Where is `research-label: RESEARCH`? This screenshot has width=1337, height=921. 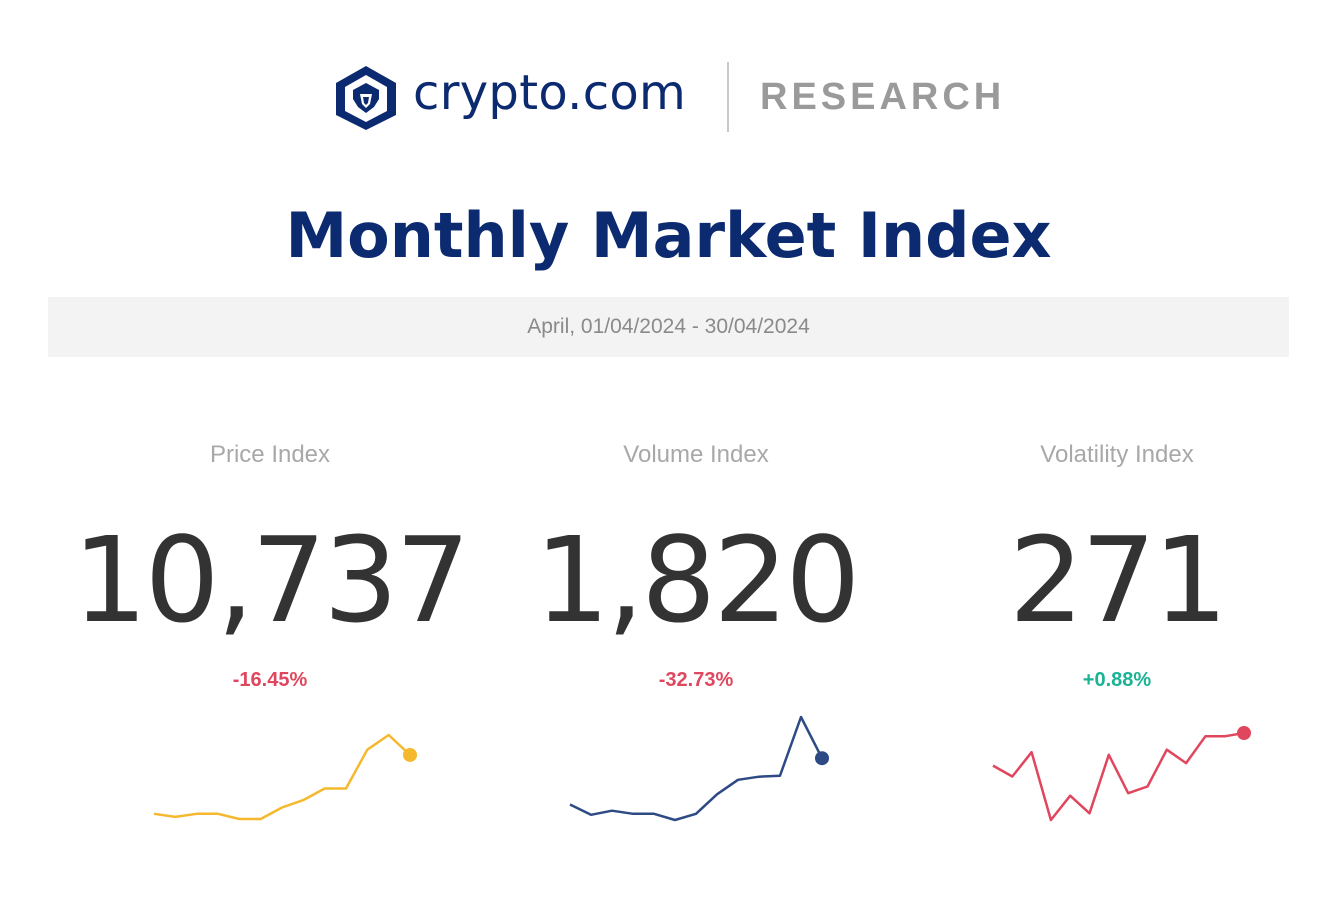 research-label: RESEARCH is located at coordinates (883, 97).